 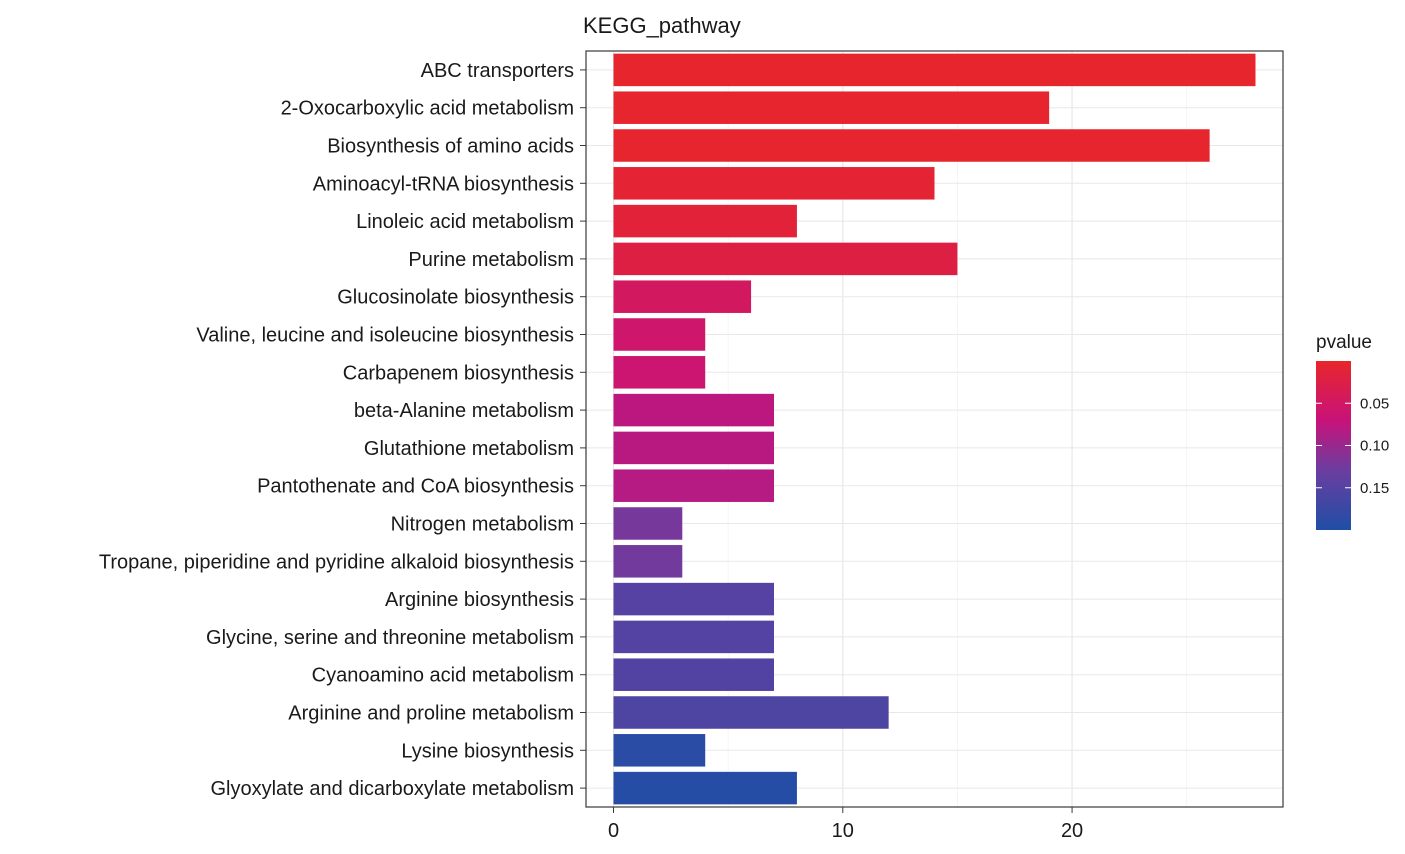 I want to click on legend-tick-label: 0.10, so click(x=1374, y=446).